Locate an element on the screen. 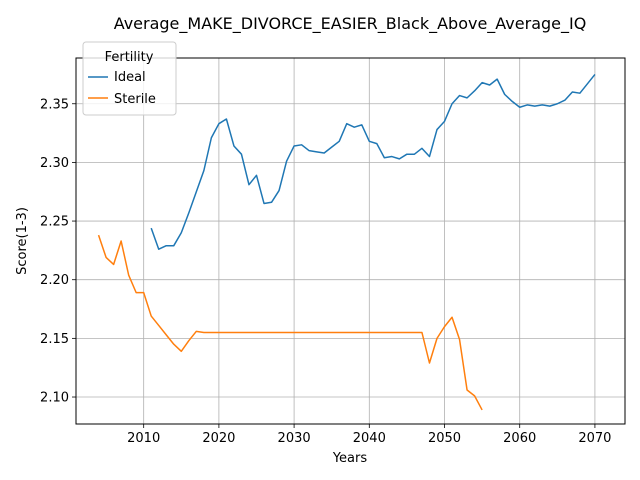 This screenshot has height=480, width=640. y-axis: 2.10 2.15 2.20 2.25 2.30 2.35 is located at coordinates (58, 251).